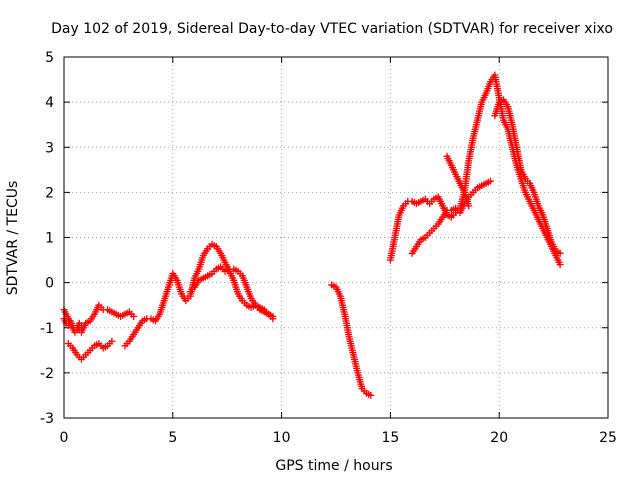 The height and width of the screenshot is (480, 640). I want to click on y-tick-label: 2, so click(49, 193).